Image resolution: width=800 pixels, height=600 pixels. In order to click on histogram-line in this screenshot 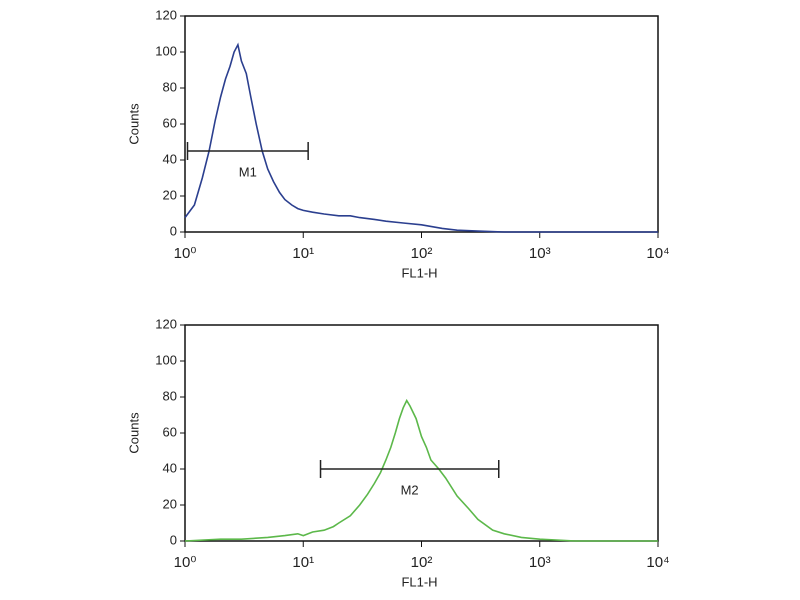, I will do `click(421, 470)`.